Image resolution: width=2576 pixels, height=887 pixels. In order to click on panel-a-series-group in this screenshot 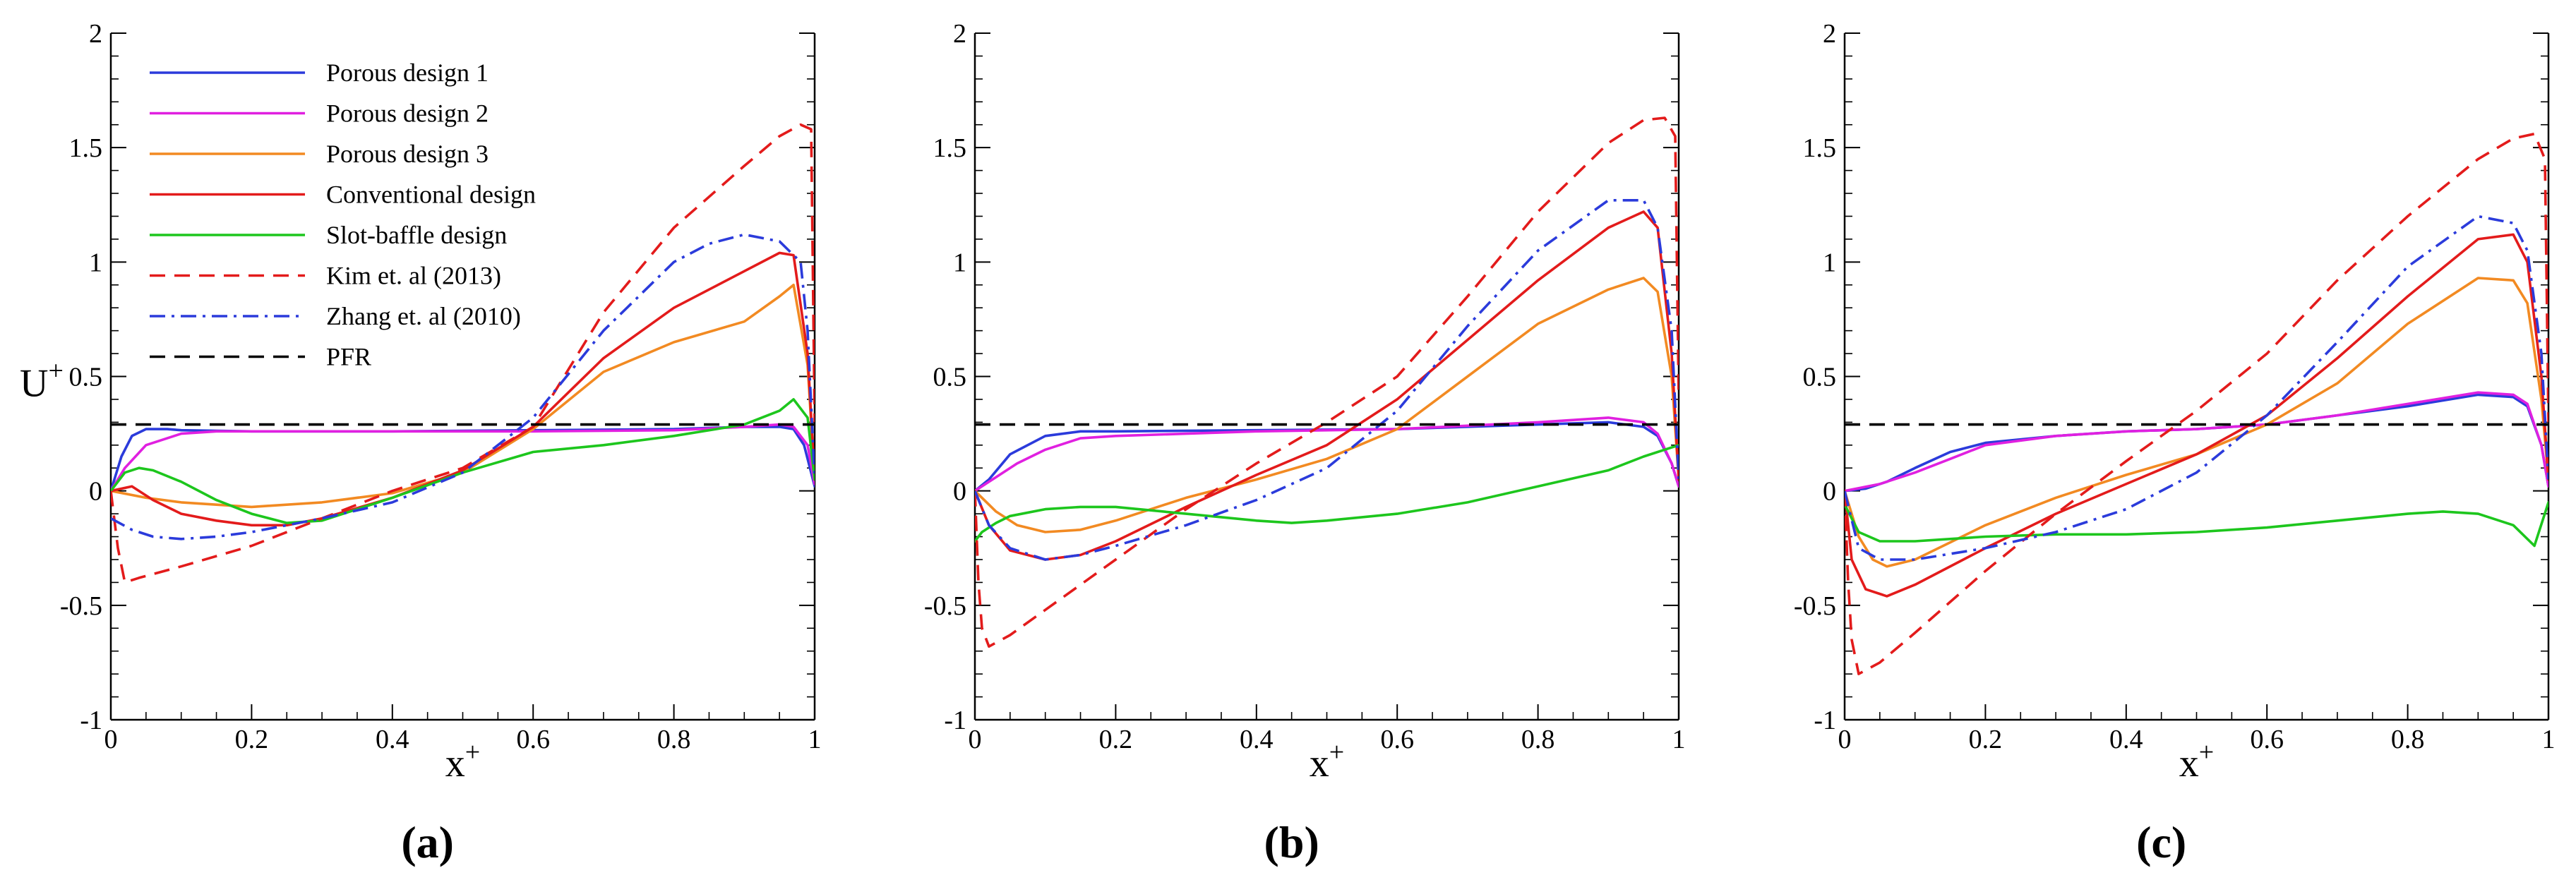, I will do `click(463, 353)`.